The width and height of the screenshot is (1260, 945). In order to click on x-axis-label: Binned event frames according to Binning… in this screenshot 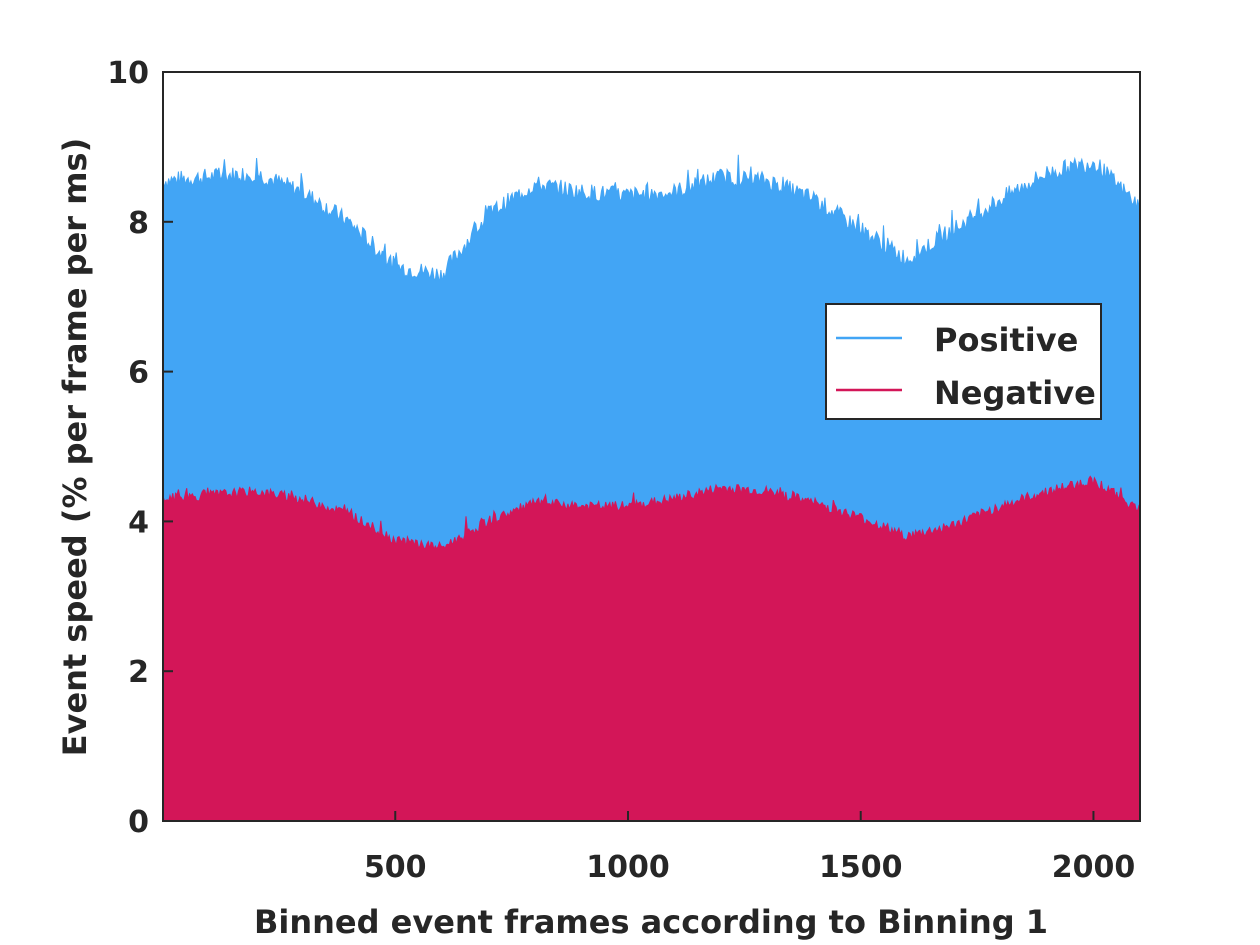, I will do `click(651, 922)`.